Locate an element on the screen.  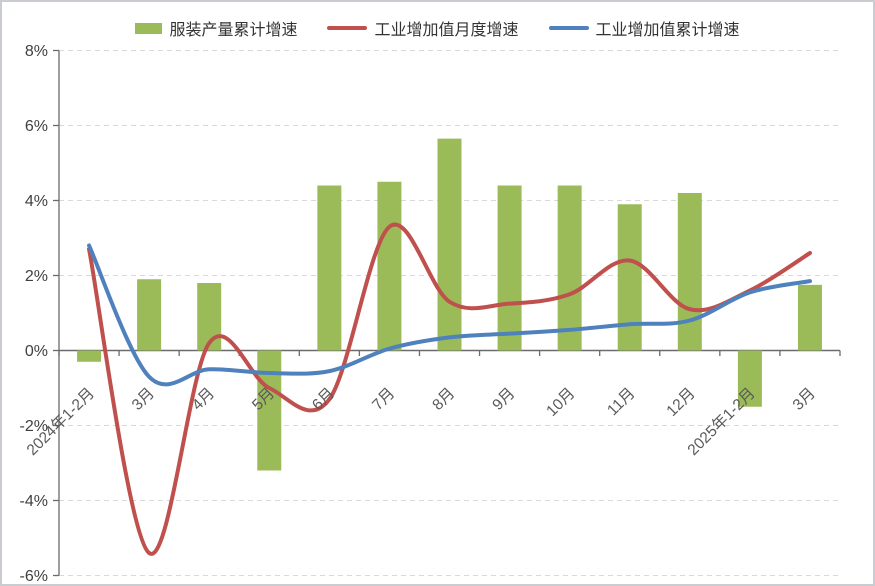
x-category-label: 8月 is located at coordinates (443, 399).